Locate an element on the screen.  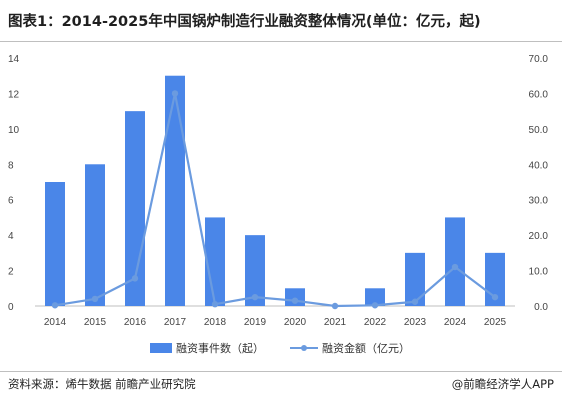
title-divider is located at coordinates (281, 41).